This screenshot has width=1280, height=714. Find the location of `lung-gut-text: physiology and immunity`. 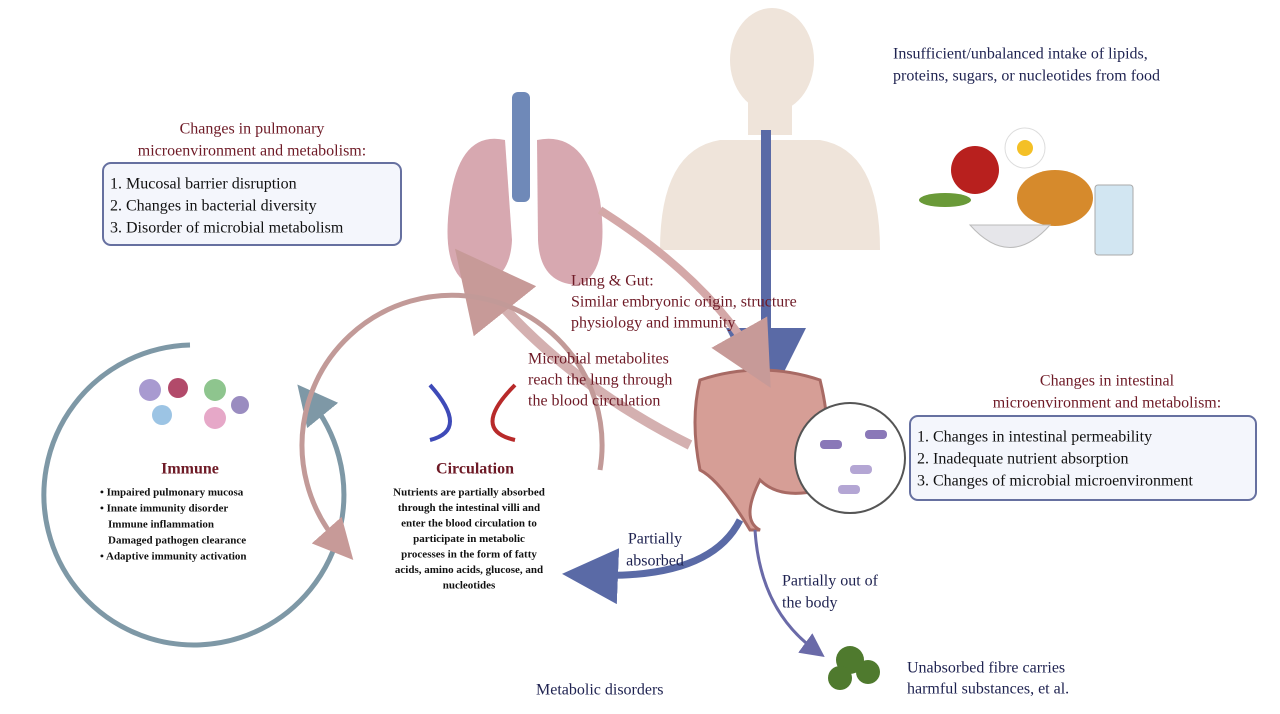

lung-gut-text: physiology and immunity is located at coordinates (653, 323).